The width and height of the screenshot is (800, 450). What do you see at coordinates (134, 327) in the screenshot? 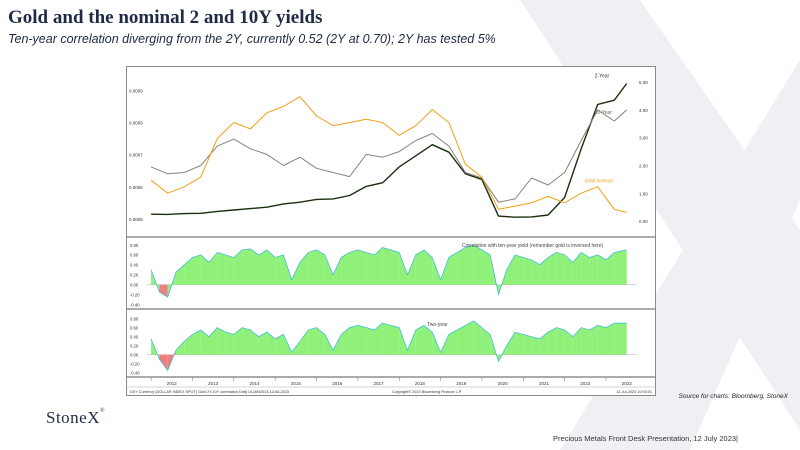
I see `corr-tick-label: 0.60` at bounding box center [134, 327].